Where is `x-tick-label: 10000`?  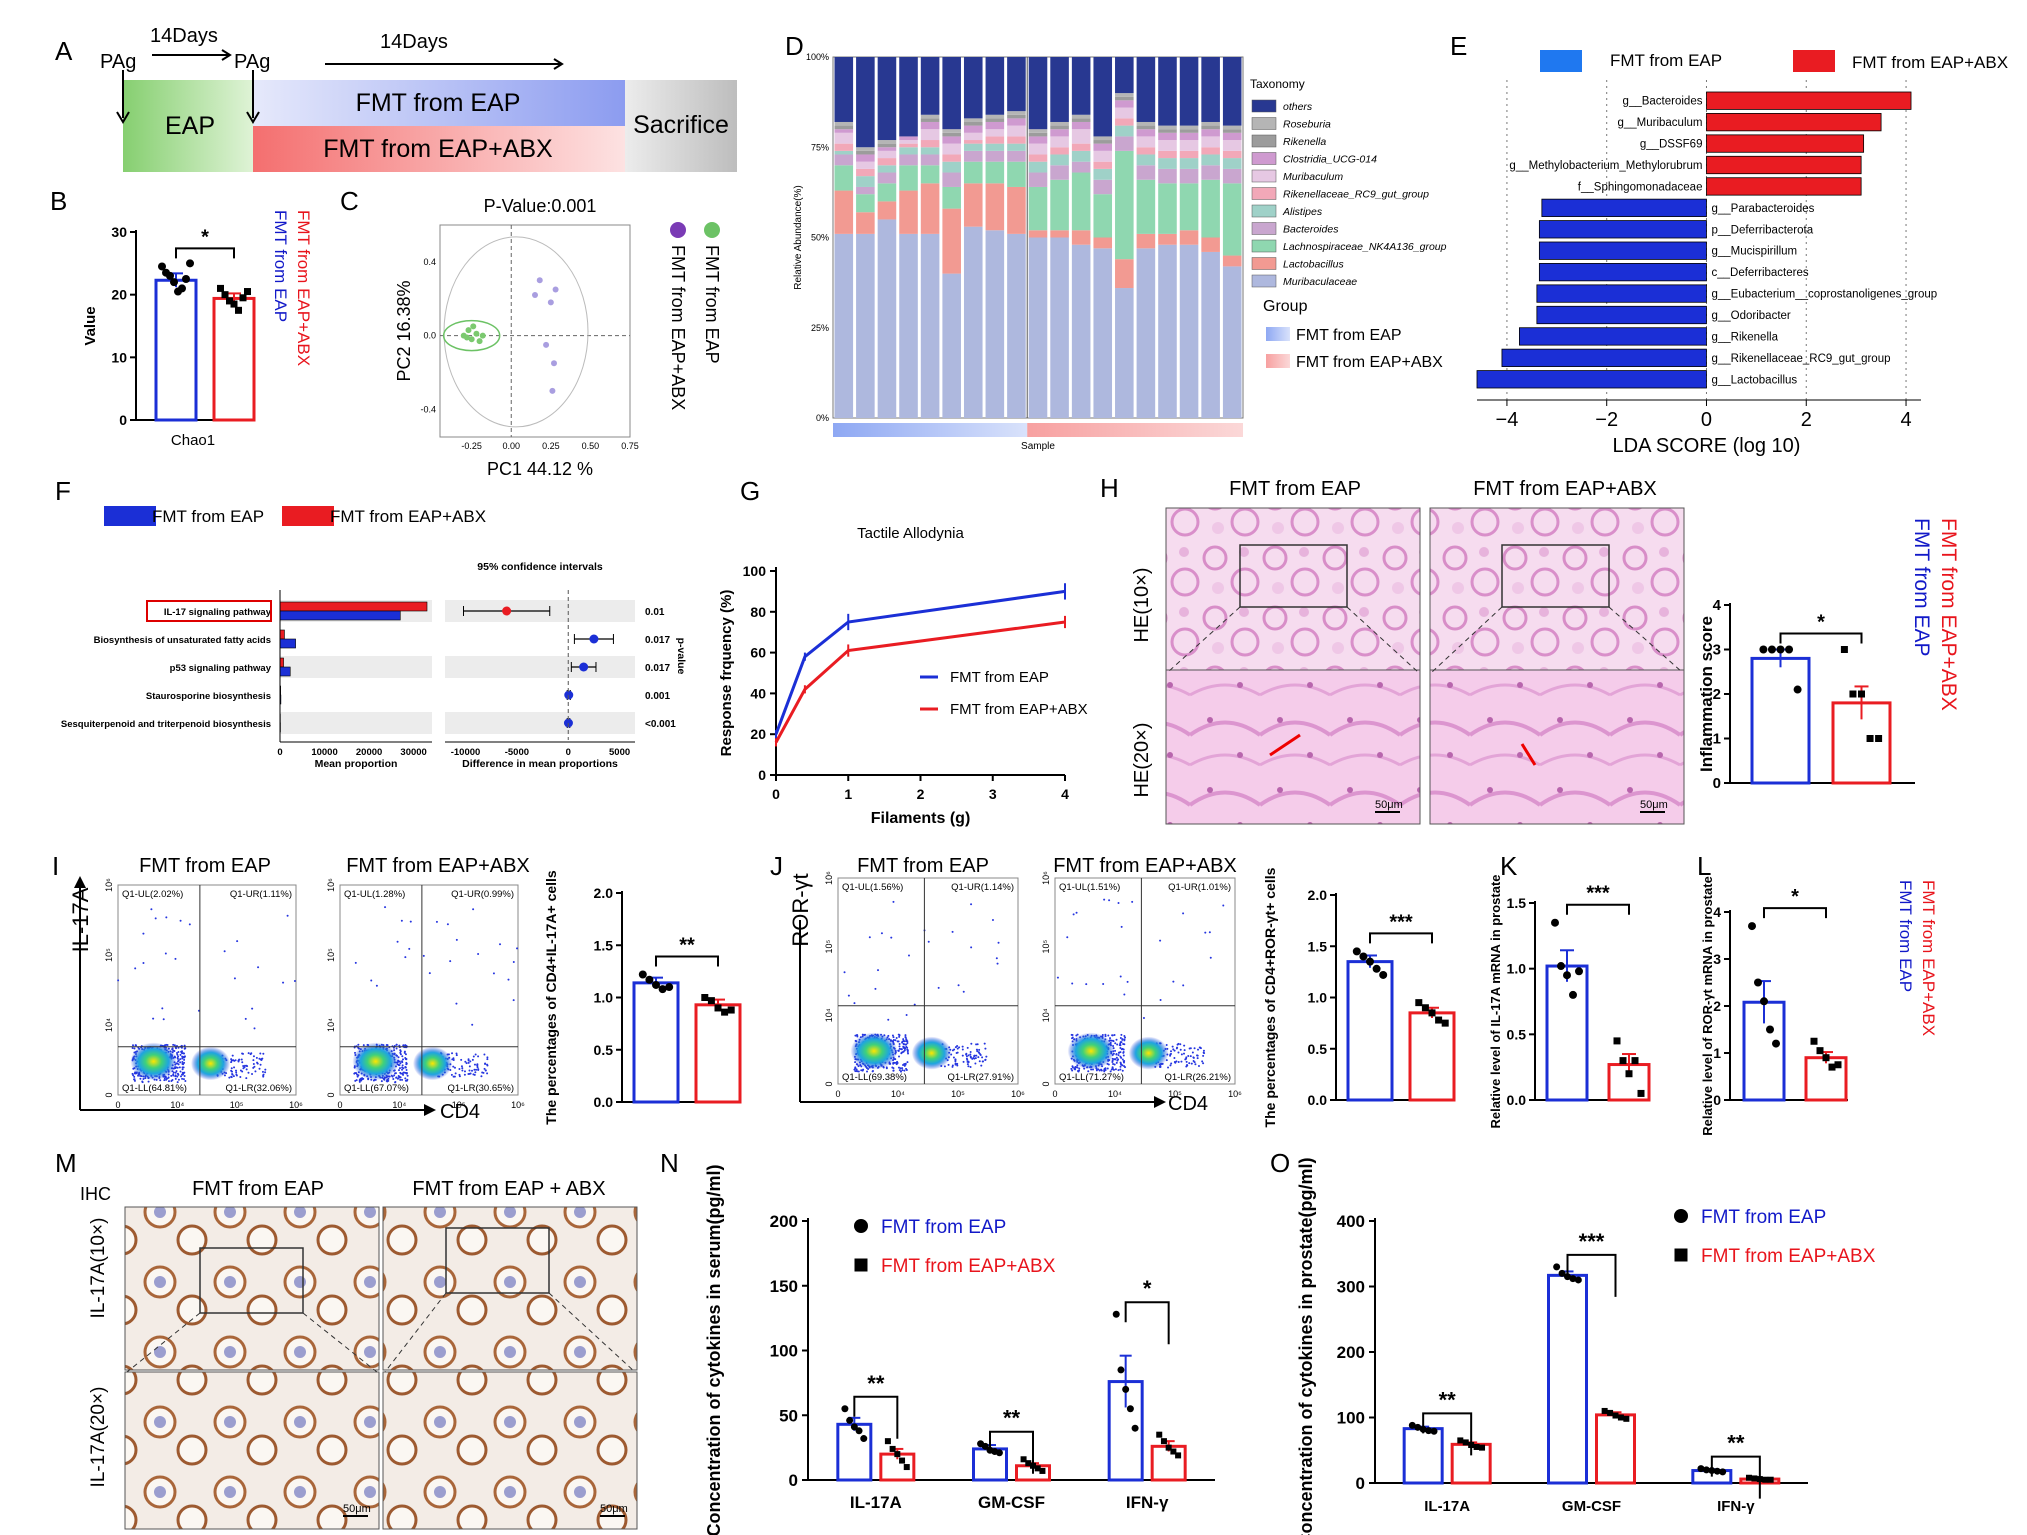
x-tick-label: 10000 is located at coordinates (324, 752).